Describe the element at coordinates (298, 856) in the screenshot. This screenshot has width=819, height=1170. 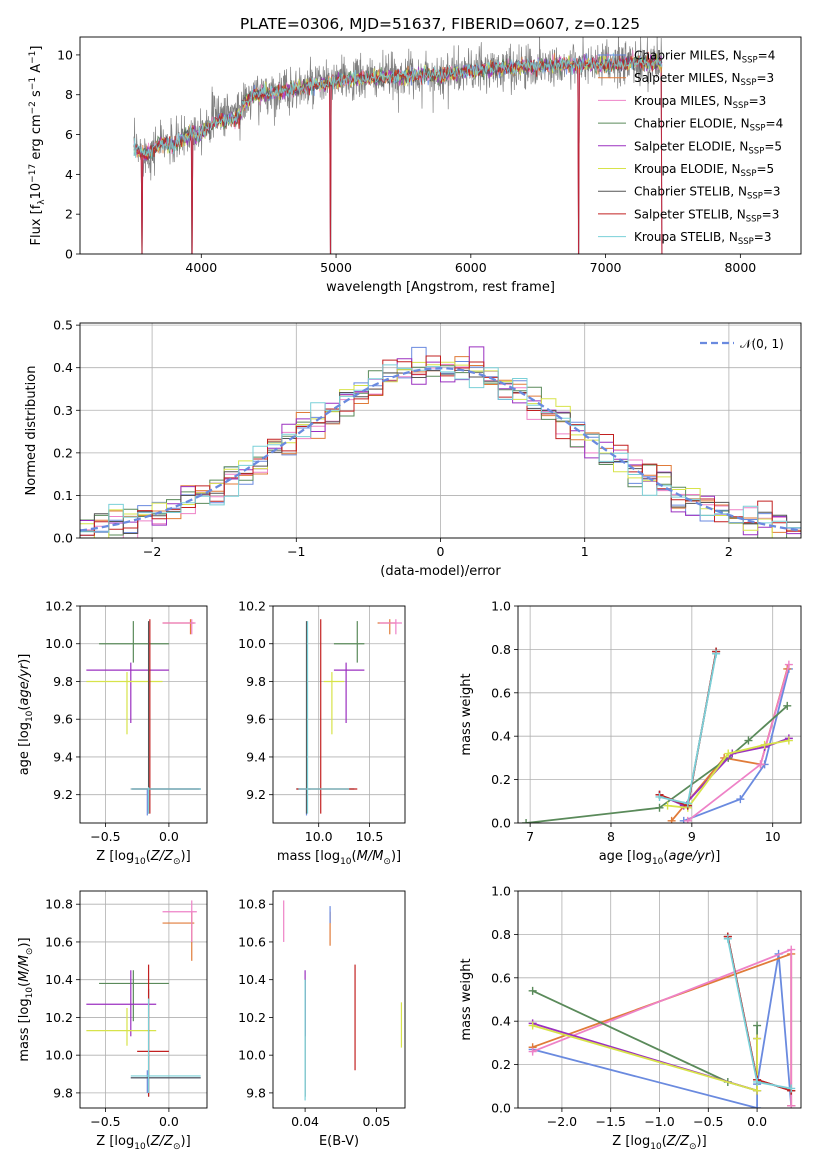
I see `label-part: mass [` at that location.